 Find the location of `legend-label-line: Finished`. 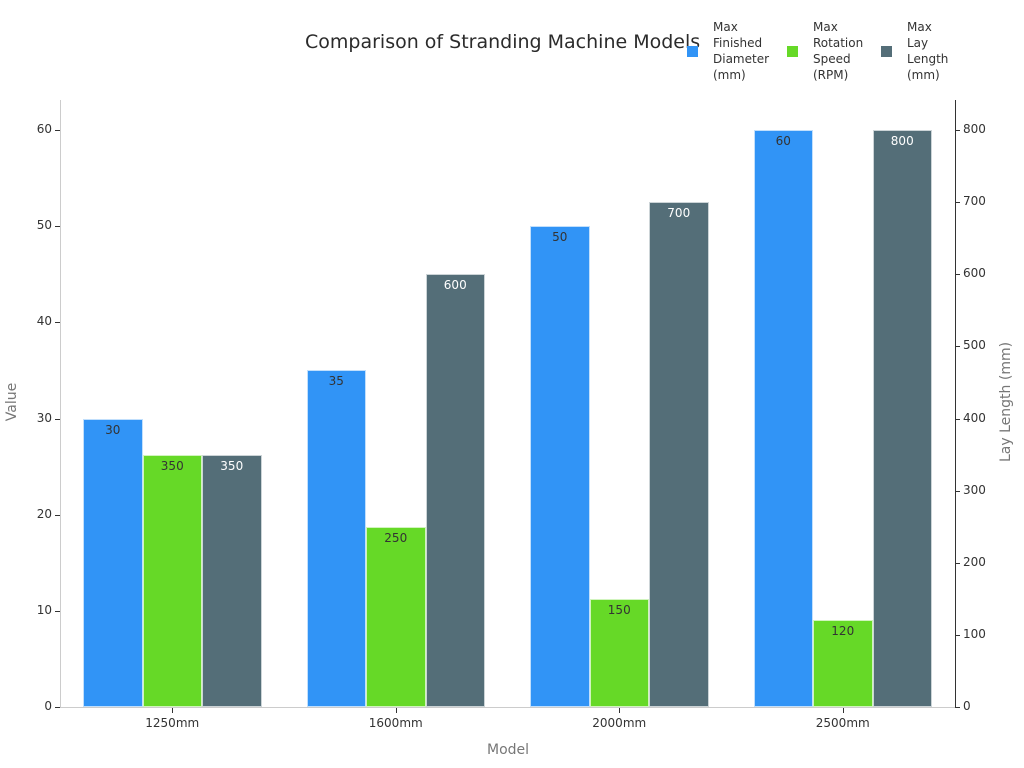

legend-label-line: Finished is located at coordinates (738, 43).